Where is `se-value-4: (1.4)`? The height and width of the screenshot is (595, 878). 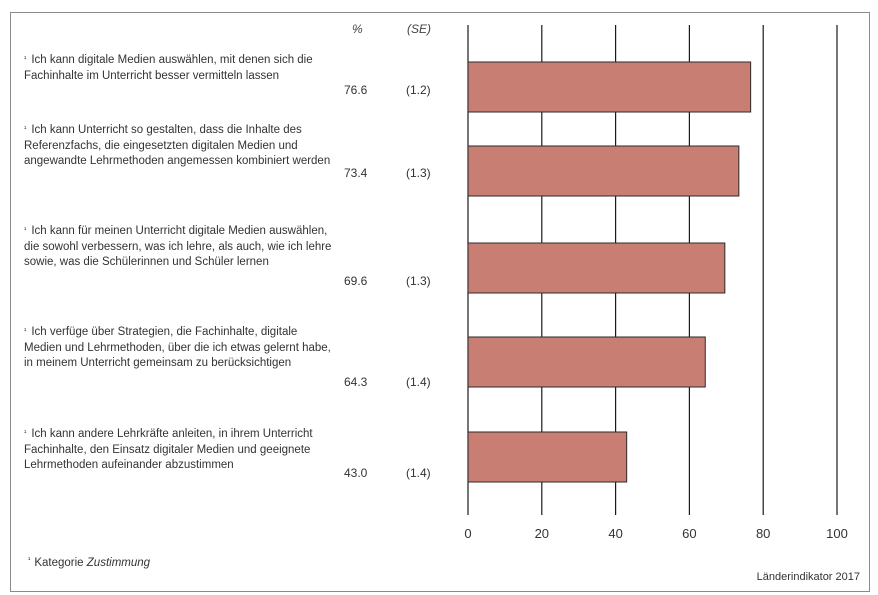 se-value-4: (1.4) is located at coordinates (418, 382).